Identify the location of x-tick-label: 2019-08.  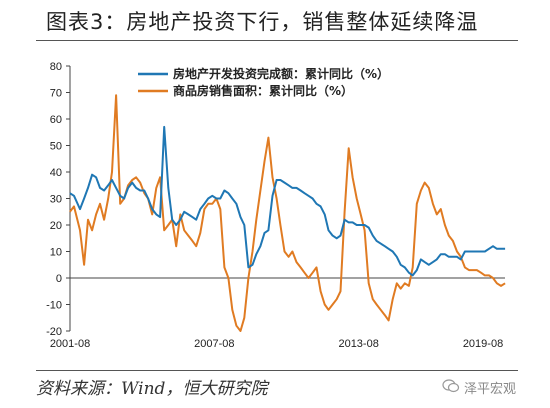
(483, 344).